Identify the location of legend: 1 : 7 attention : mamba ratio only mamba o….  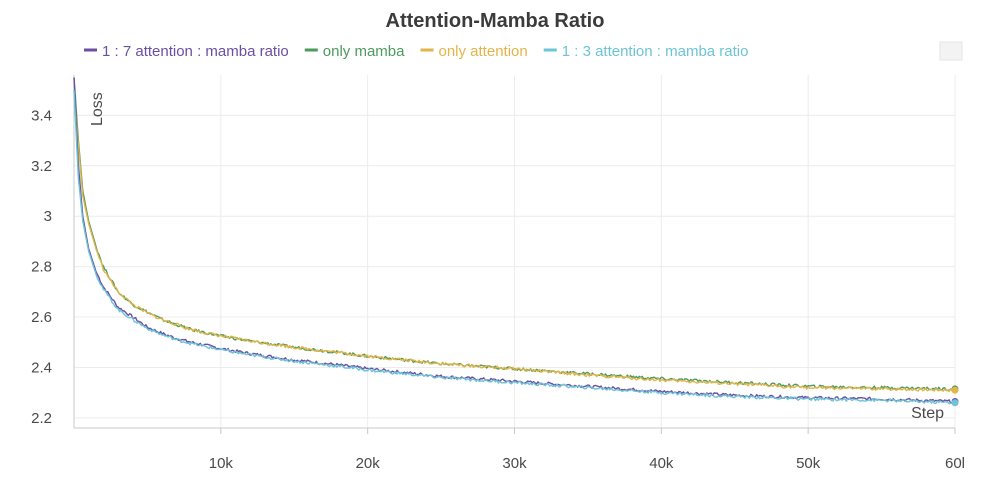
(416, 51).